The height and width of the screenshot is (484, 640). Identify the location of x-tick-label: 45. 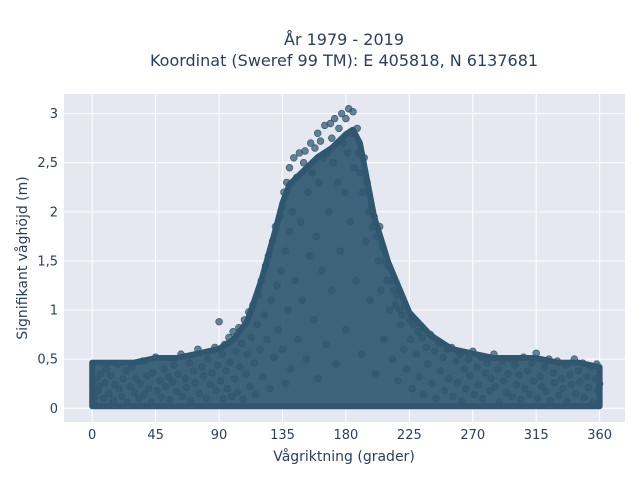
(155, 435).